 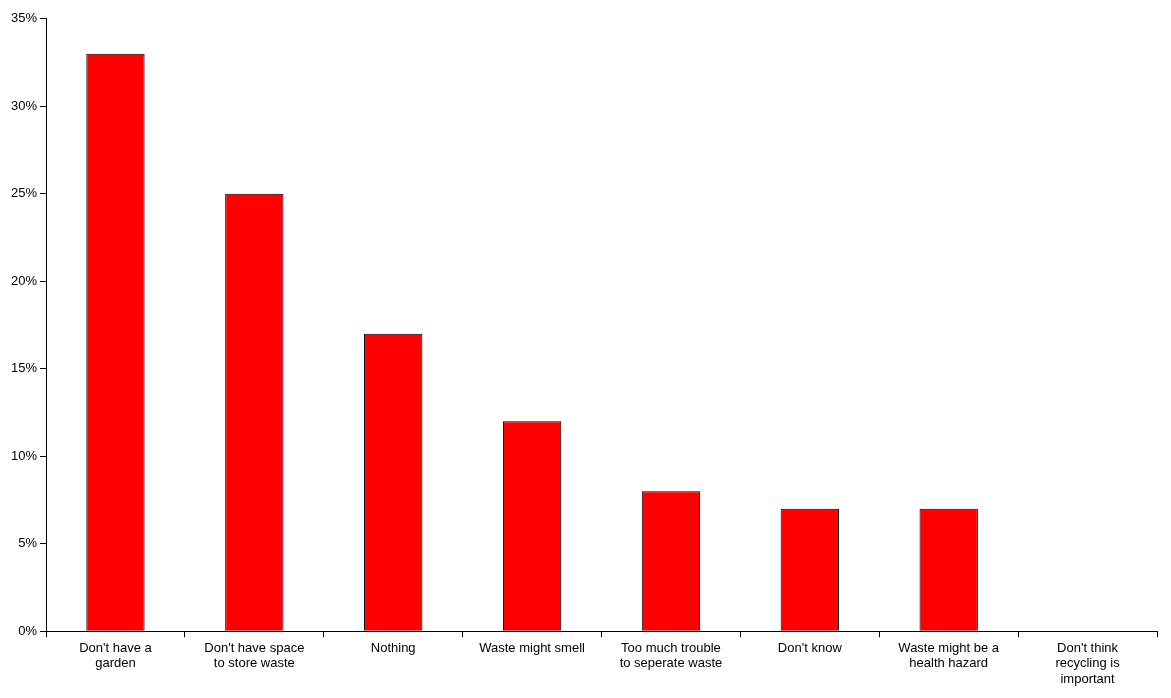 What do you see at coordinates (671, 655) in the screenshot?
I see `x-tick-label: Too much trouble to seperate waste` at bounding box center [671, 655].